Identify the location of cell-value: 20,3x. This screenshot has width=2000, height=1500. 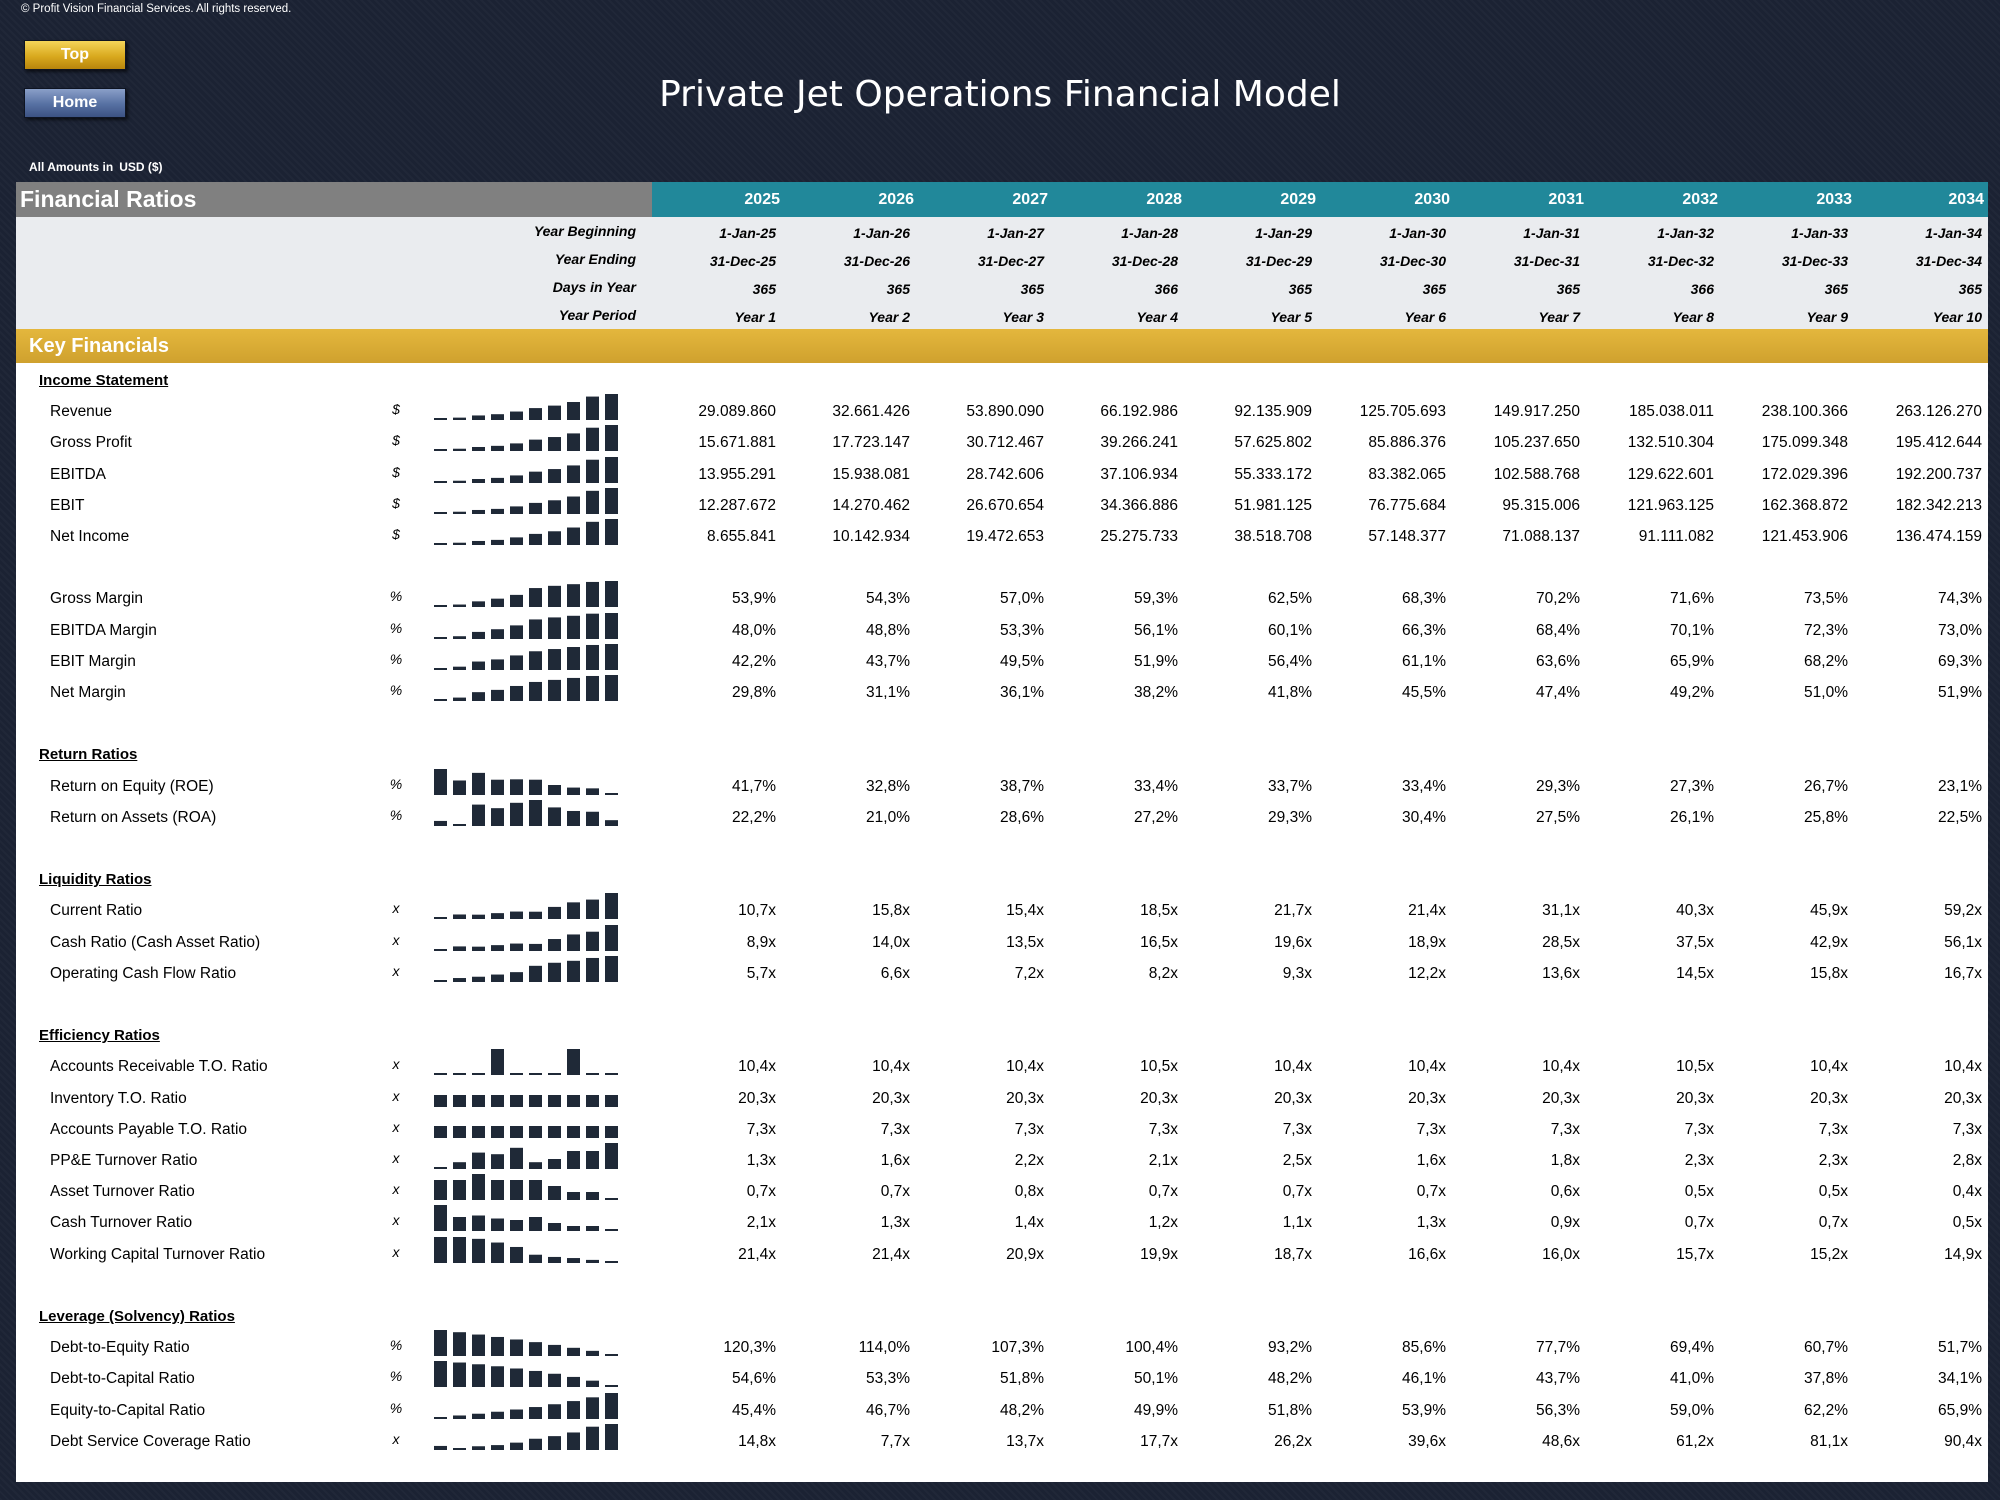
(891, 1098).